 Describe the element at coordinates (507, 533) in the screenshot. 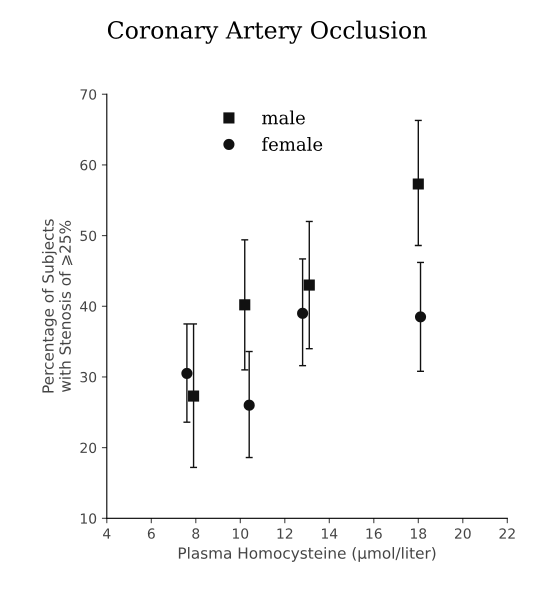

I see `x-tick-label: 22` at that location.